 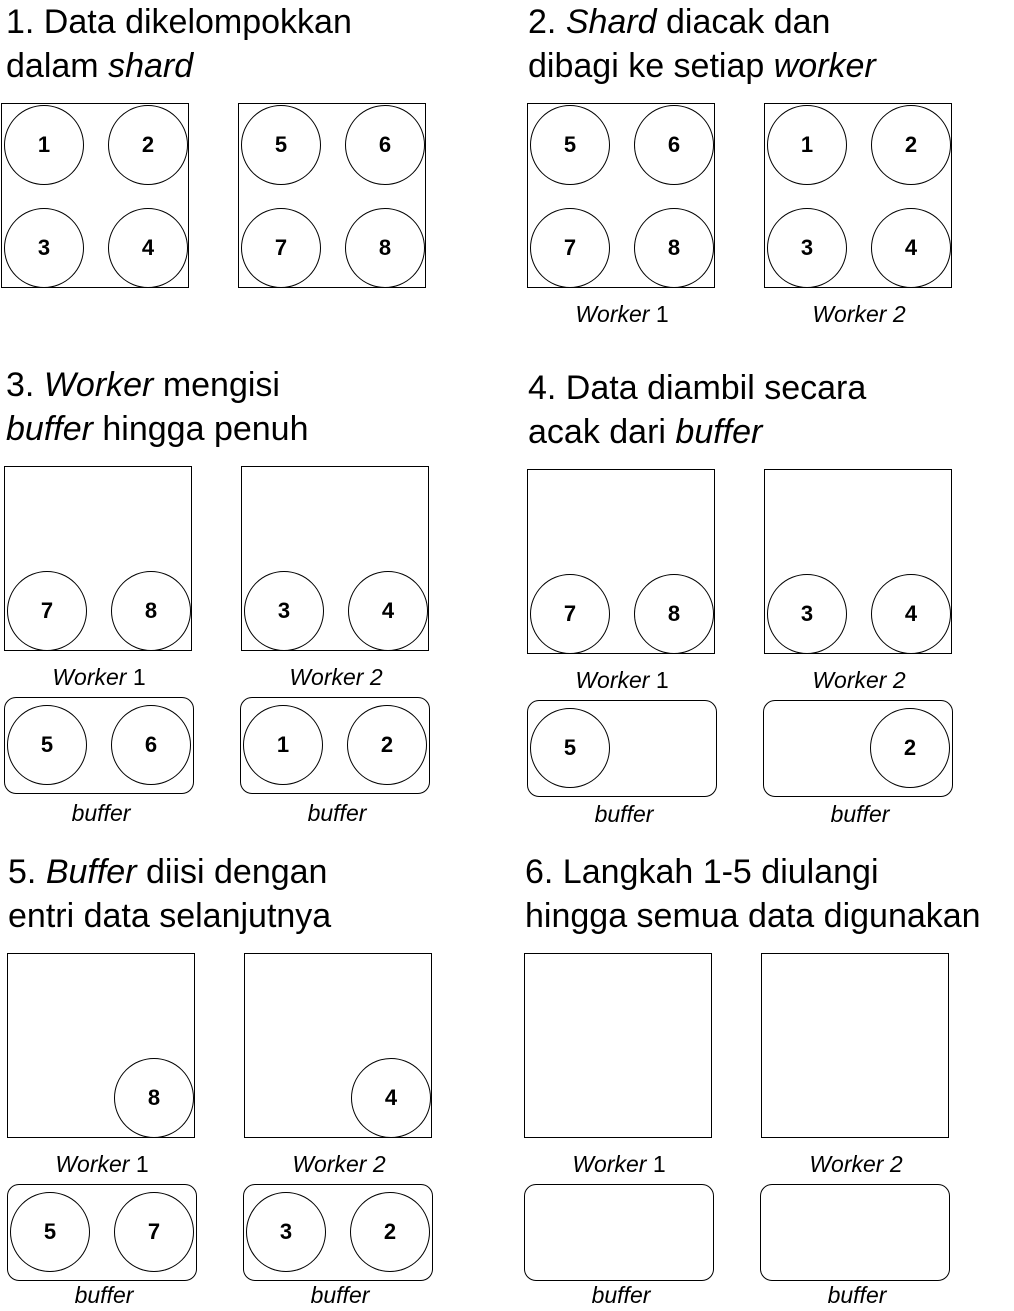 What do you see at coordinates (216, 385) in the screenshot?
I see `text-run: mengisi` at bounding box center [216, 385].